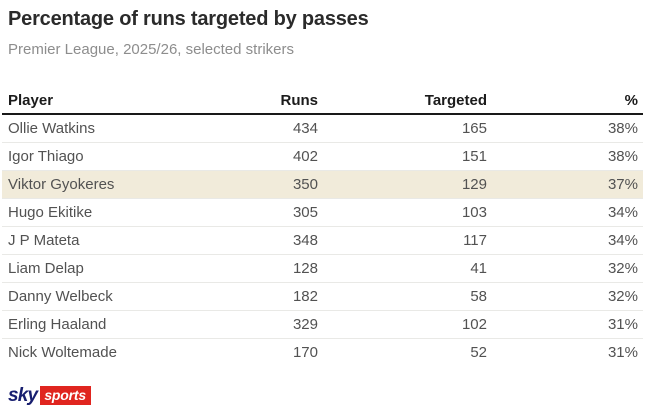 The width and height of the screenshot is (660, 409). I want to click on table-row: Nick Woltemade 170 52 31%, so click(322, 352).